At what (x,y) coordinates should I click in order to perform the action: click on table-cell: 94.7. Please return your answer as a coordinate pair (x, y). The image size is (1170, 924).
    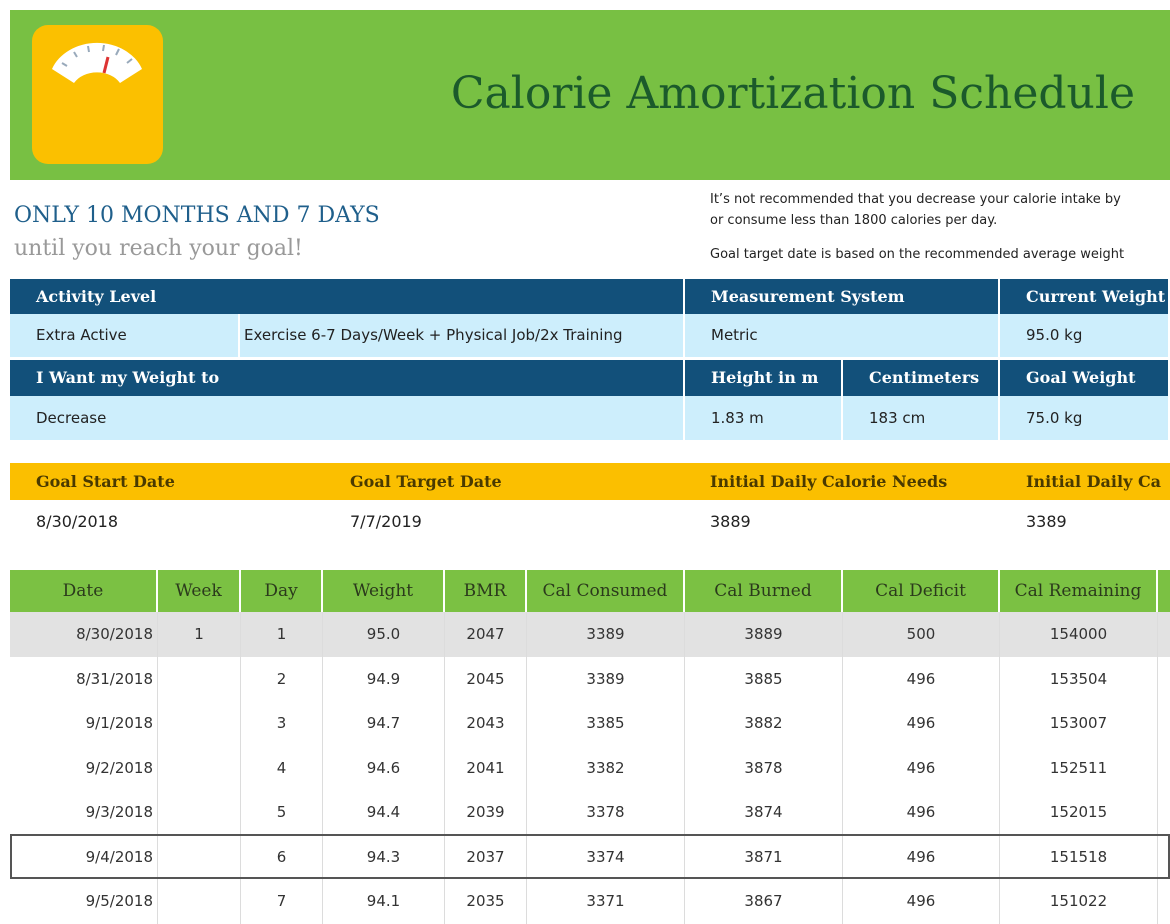
    Looking at the image, I should click on (384, 723).